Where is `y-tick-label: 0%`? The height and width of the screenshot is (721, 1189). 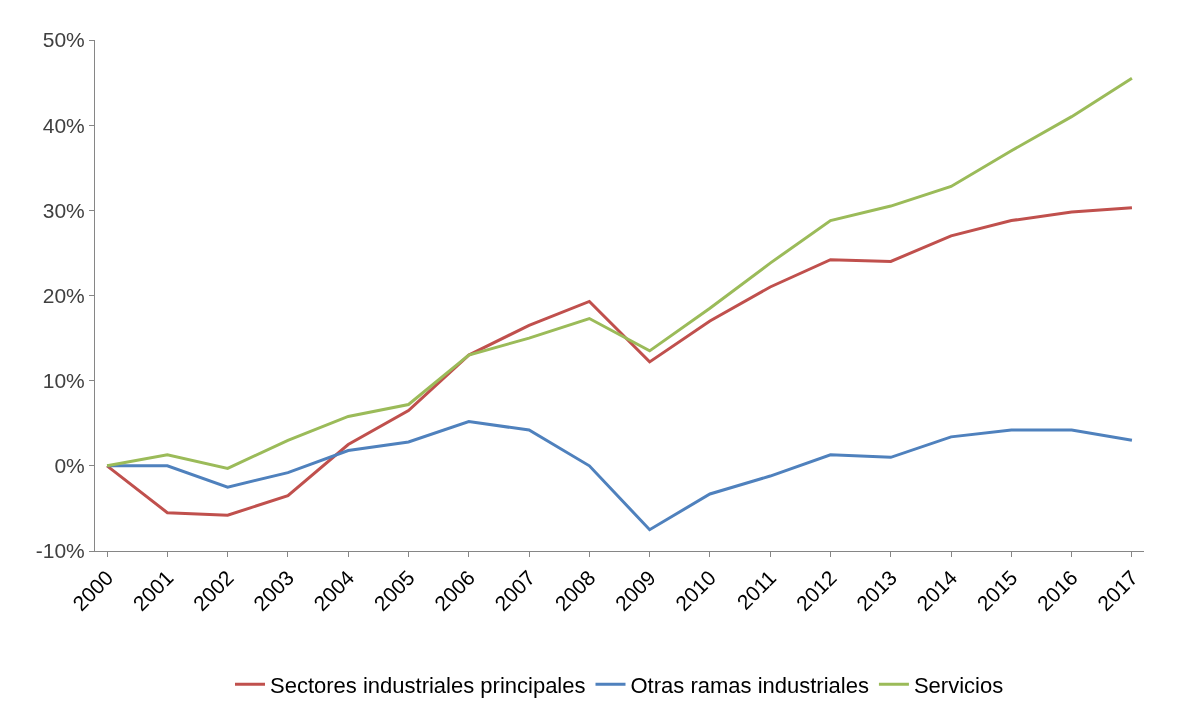 y-tick-label: 0% is located at coordinates (69, 466).